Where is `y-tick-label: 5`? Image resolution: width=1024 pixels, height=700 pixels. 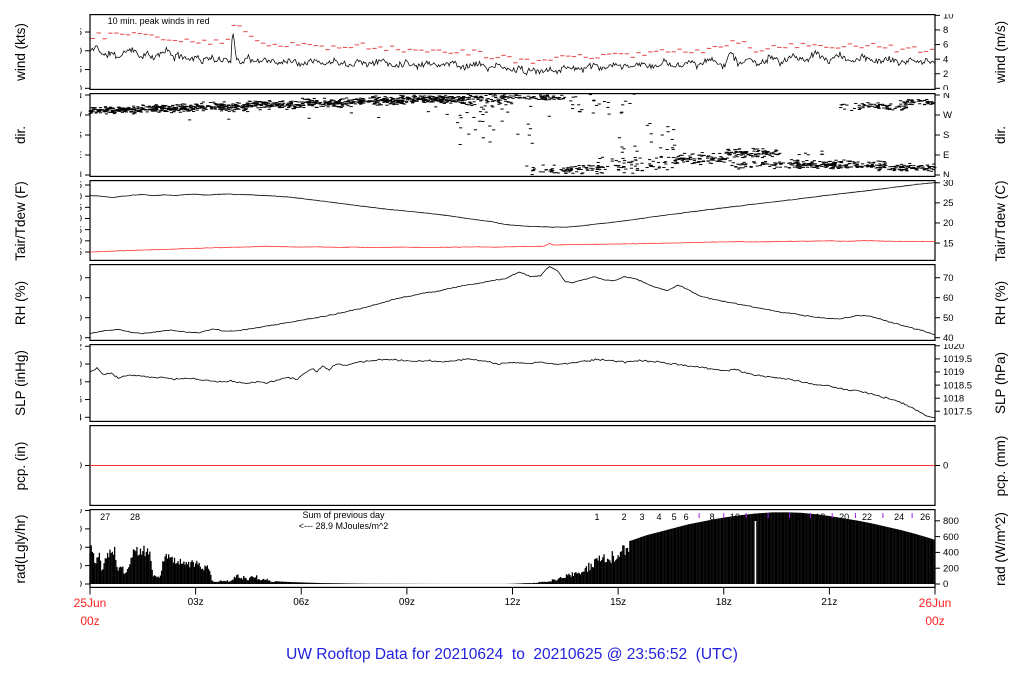 y-tick-label: 5 is located at coordinates (81, 70).